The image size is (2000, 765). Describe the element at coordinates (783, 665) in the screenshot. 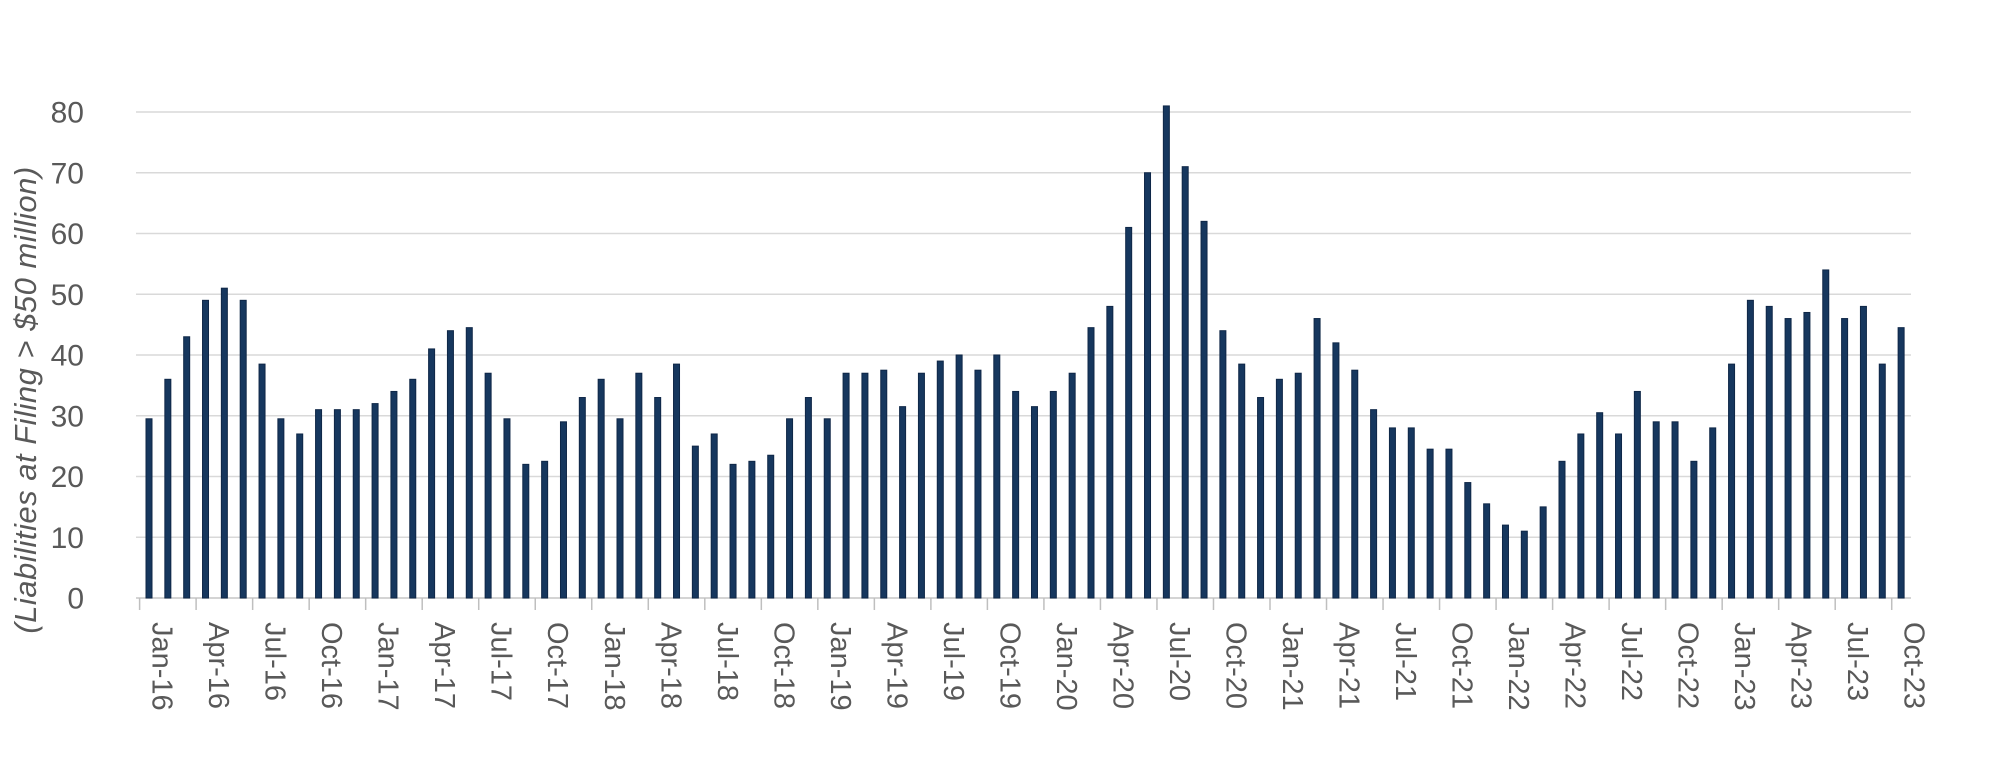

I see `x-tick-label: Oct-18` at that location.